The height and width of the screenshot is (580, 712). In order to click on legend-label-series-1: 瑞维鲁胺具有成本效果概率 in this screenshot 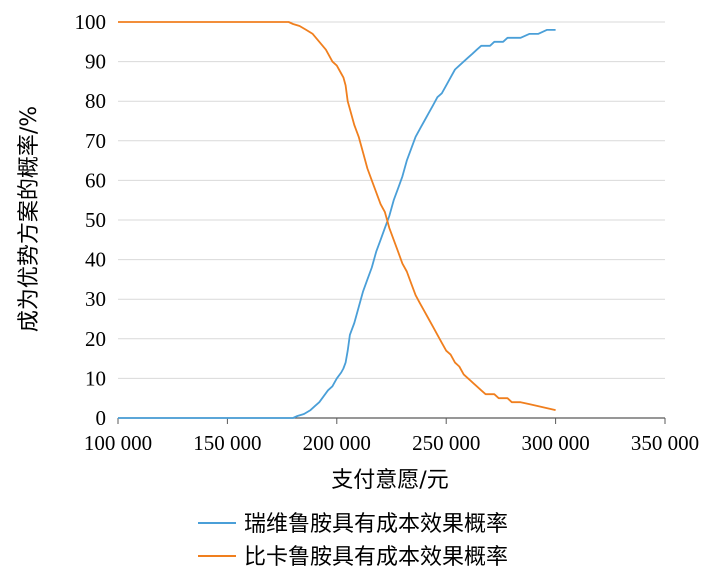, I will do `click(376, 524)`.